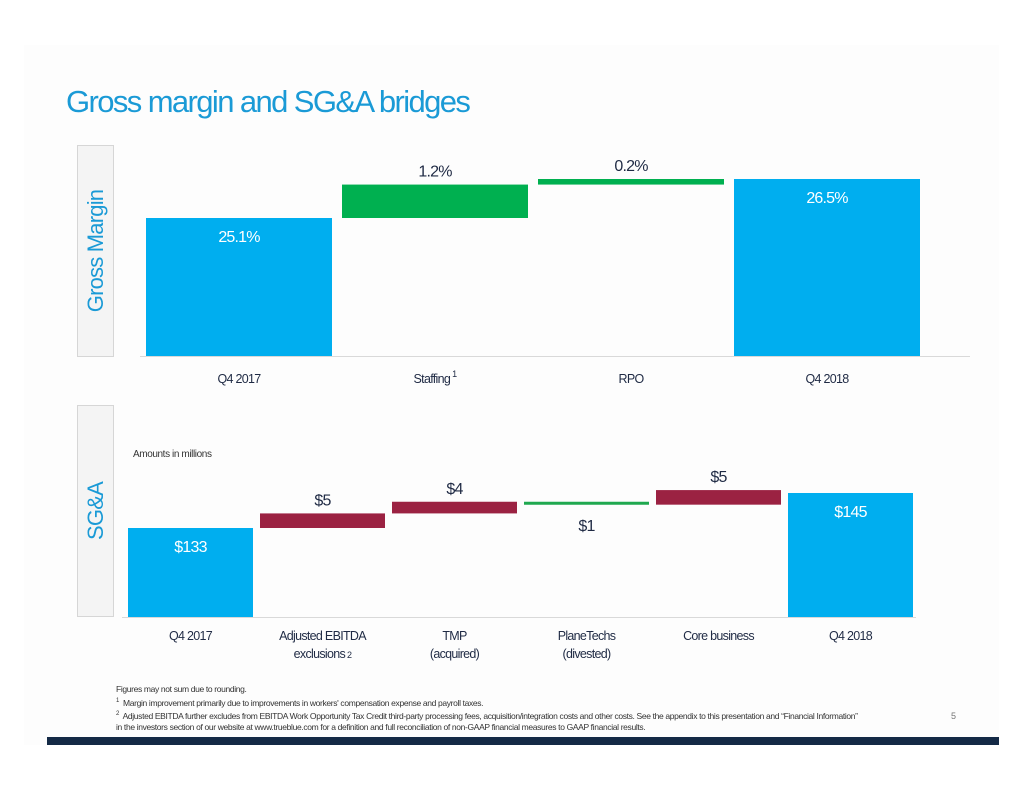 The image size is (1024, 791). I want to click on page-number: 5, so click(954, 716).